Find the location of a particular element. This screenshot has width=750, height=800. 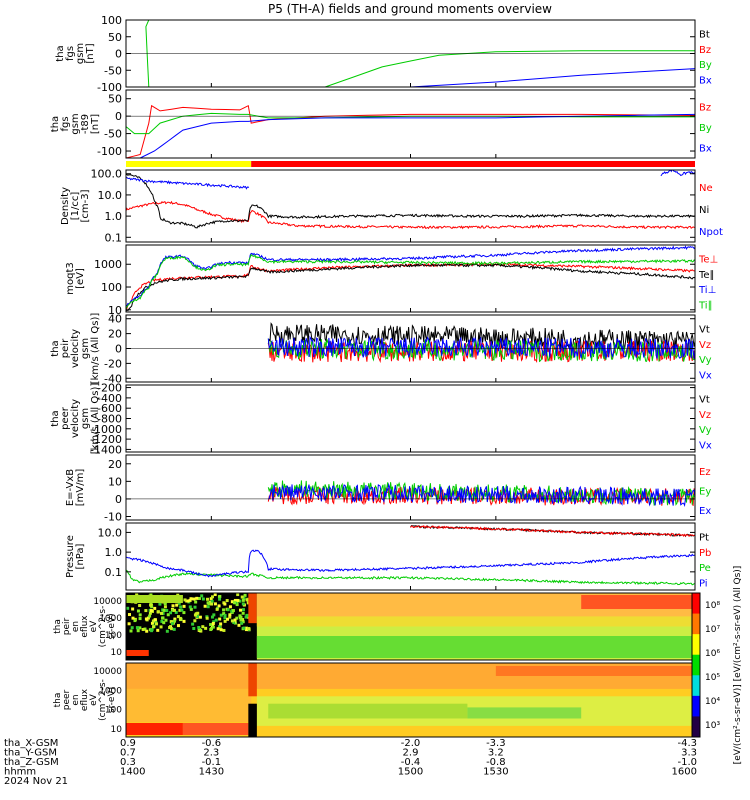

panel-8-plot is located at coordinates (410, 494).